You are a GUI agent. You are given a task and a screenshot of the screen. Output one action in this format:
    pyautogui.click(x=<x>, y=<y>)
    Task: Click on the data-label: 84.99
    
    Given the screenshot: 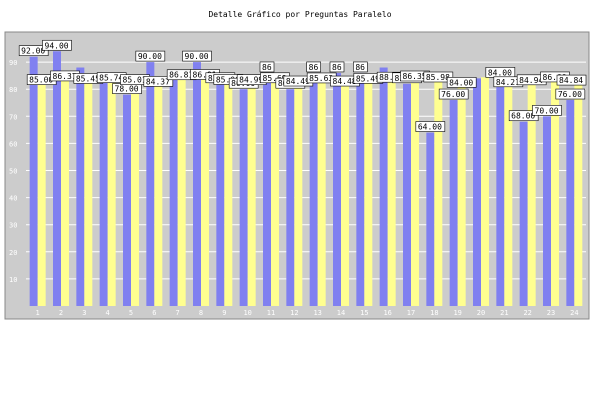 What is the action you would take?
    pyautogui.click(x=251, y=80)
    